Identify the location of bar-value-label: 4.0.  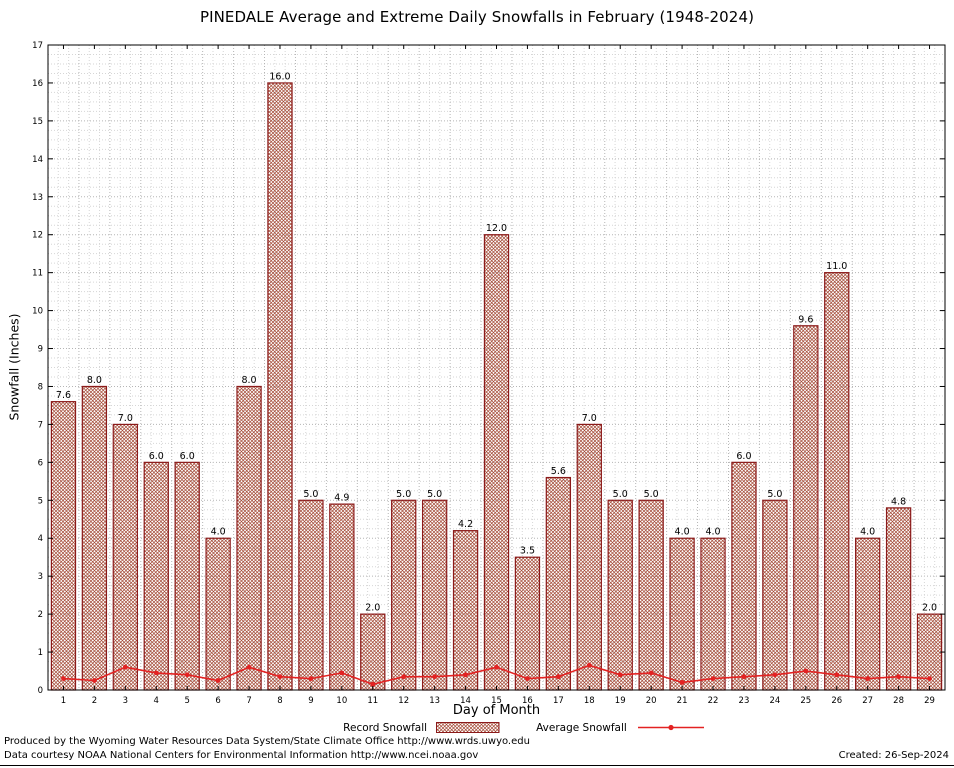
(867, 532).